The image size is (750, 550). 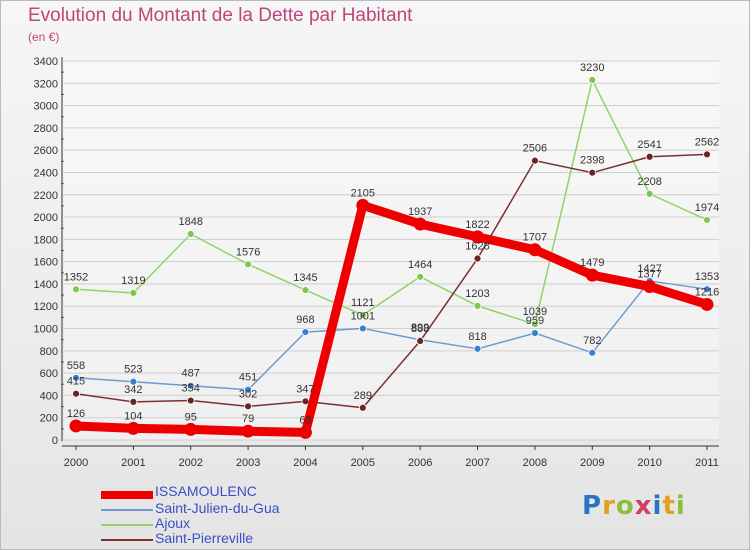 I want to click on data-label: 354, so click(x=191, y=389).